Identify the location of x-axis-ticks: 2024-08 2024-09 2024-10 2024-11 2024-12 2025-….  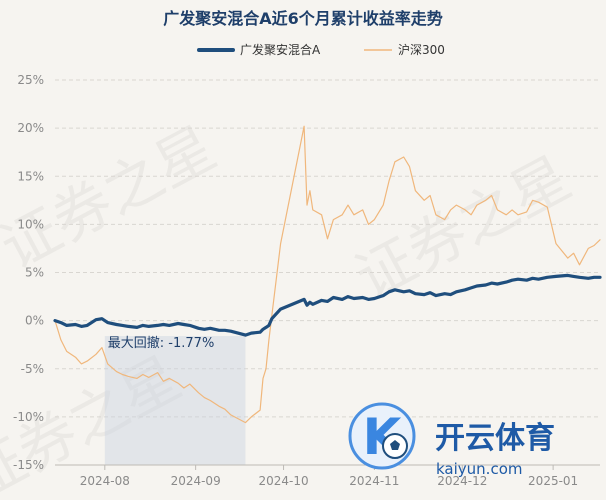
(327, 476).